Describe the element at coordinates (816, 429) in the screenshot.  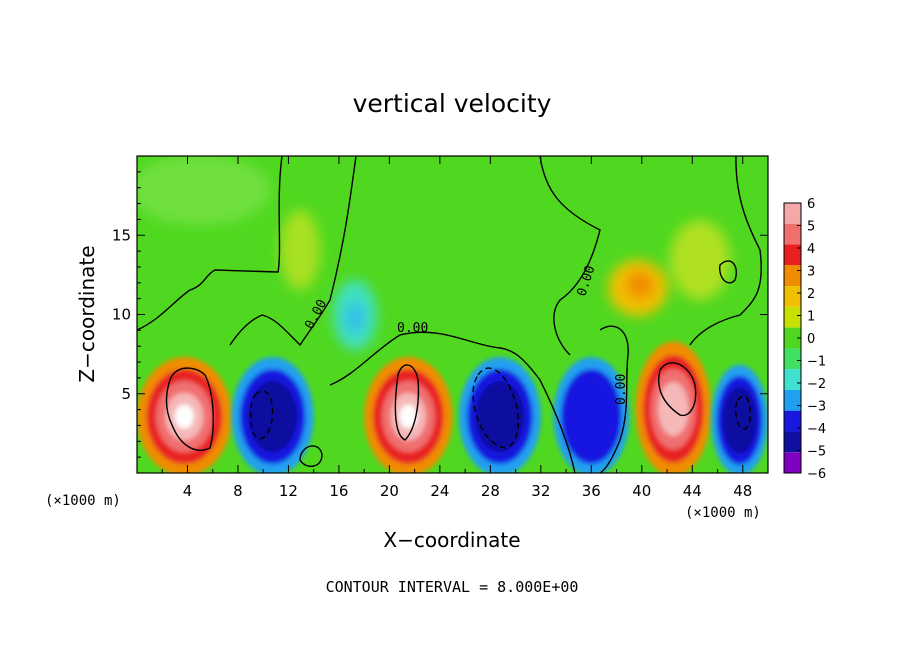
I see `colorbar-label: −4` at that location.